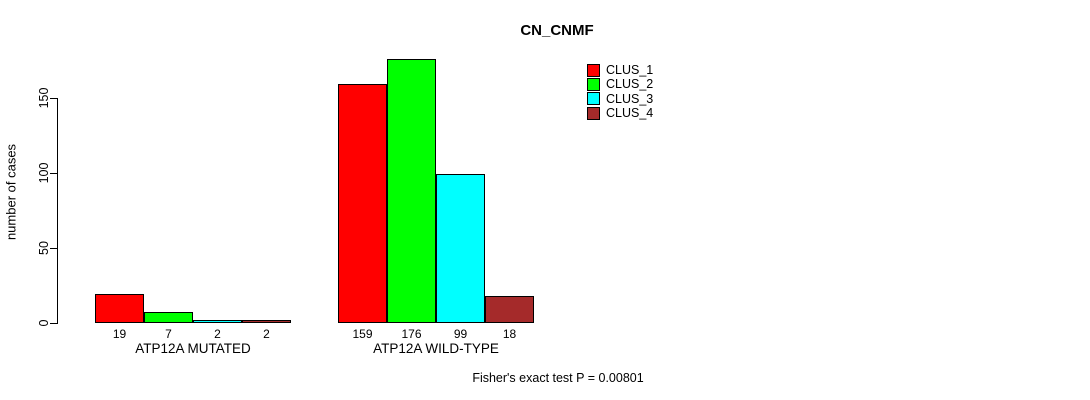 This screenshot has width=1090, height=400. I want to click on bar-value-label: 159, so click(362, 334).